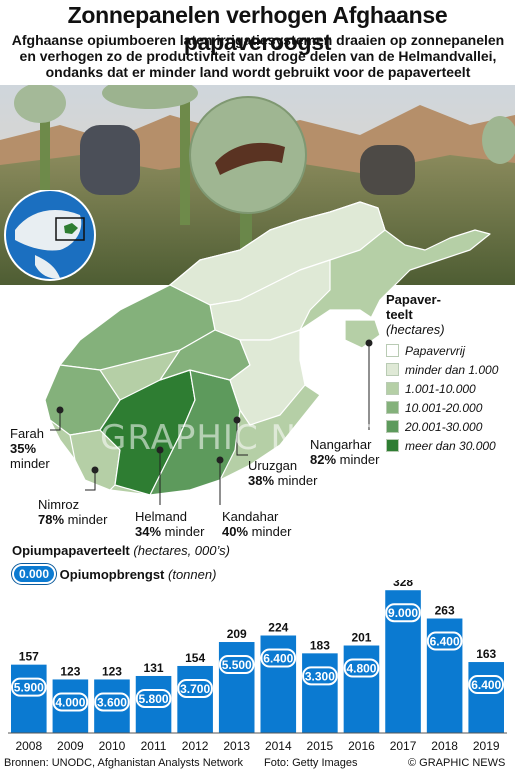 The width and height of the screenshot is (515, 773). I want to click on label-kandahar: Kandahar 40% minder, so click(257, 524).